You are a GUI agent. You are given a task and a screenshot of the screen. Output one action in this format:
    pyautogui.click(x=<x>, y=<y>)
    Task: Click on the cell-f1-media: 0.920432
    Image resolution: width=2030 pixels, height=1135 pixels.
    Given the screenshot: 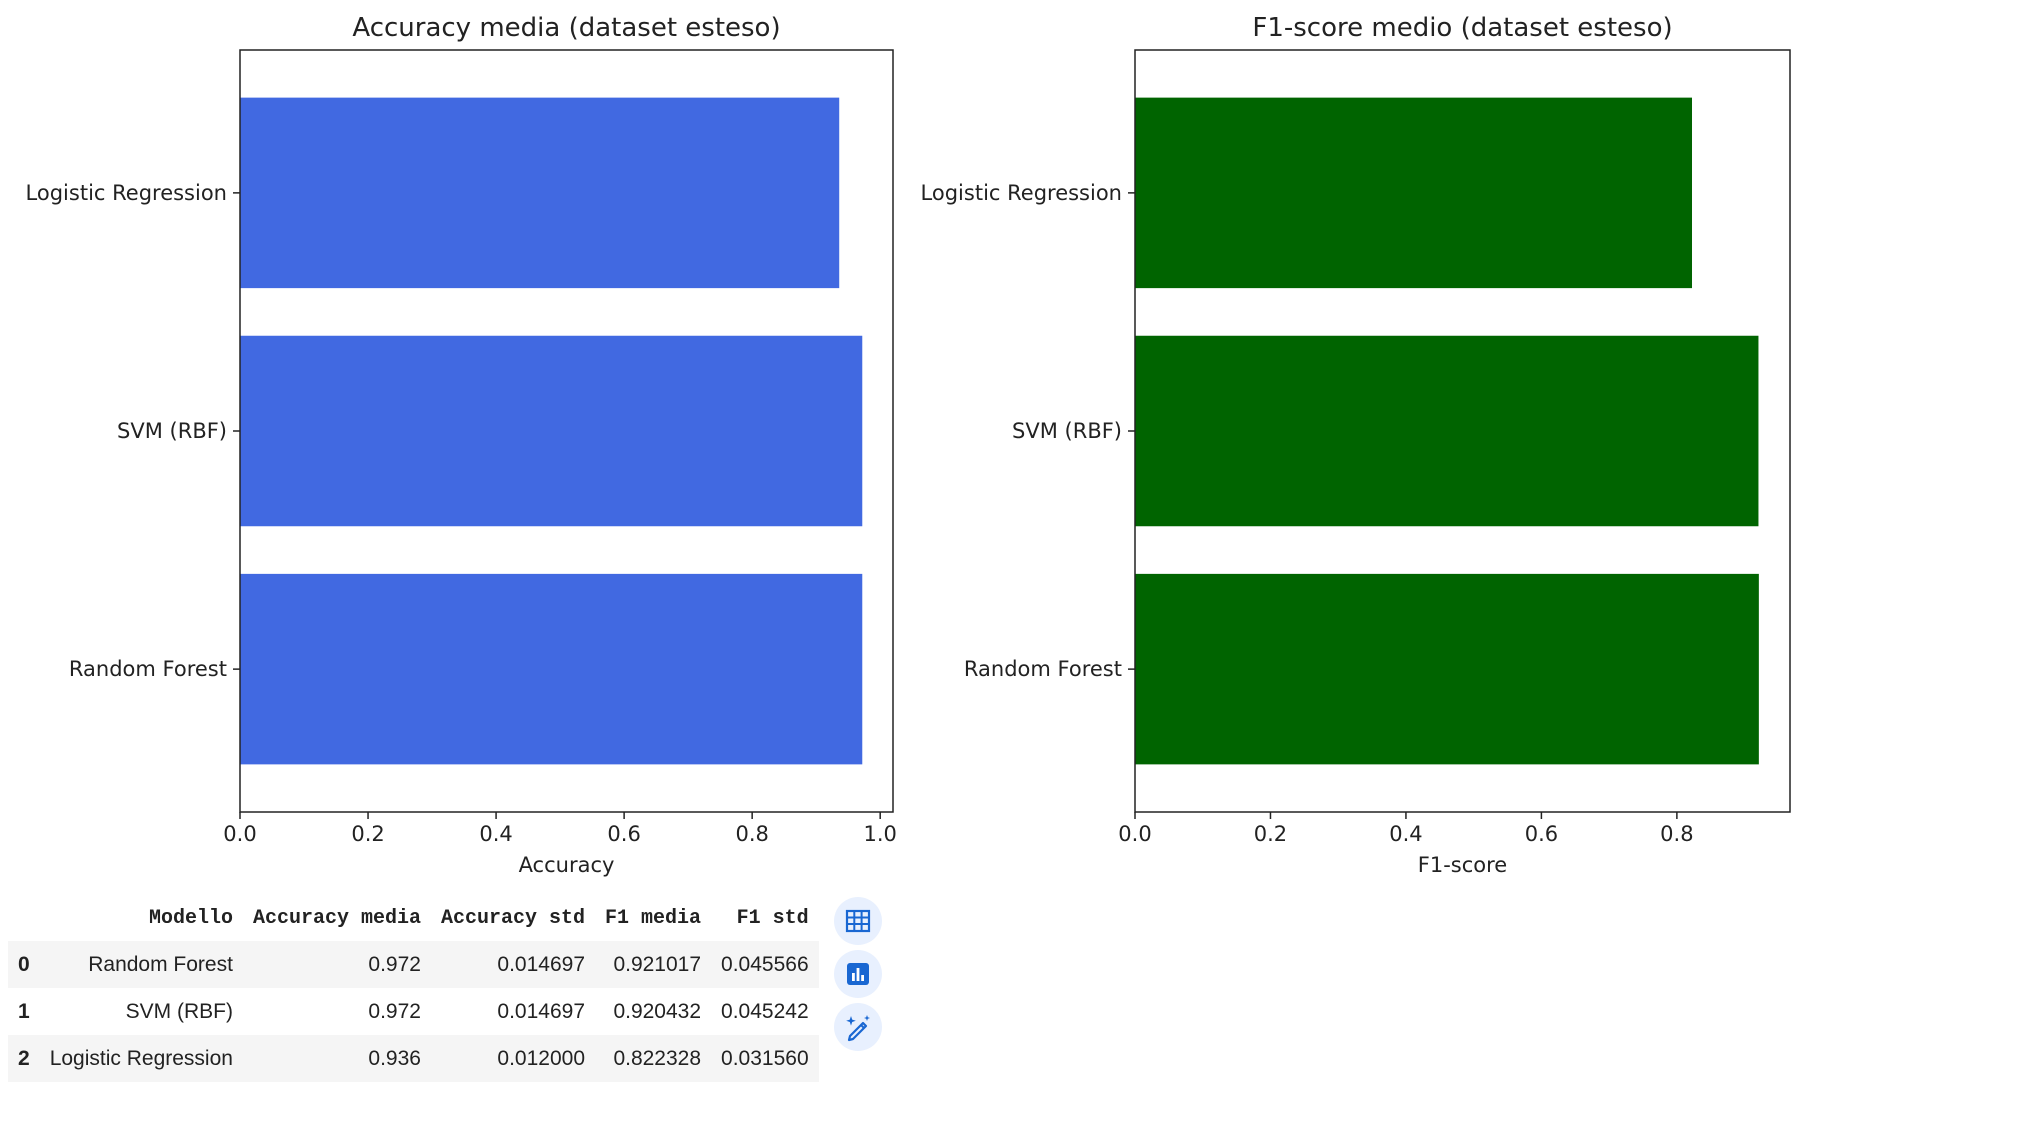 What is the action you would take?
    pyautogui.click(x=657, y=1011)
    